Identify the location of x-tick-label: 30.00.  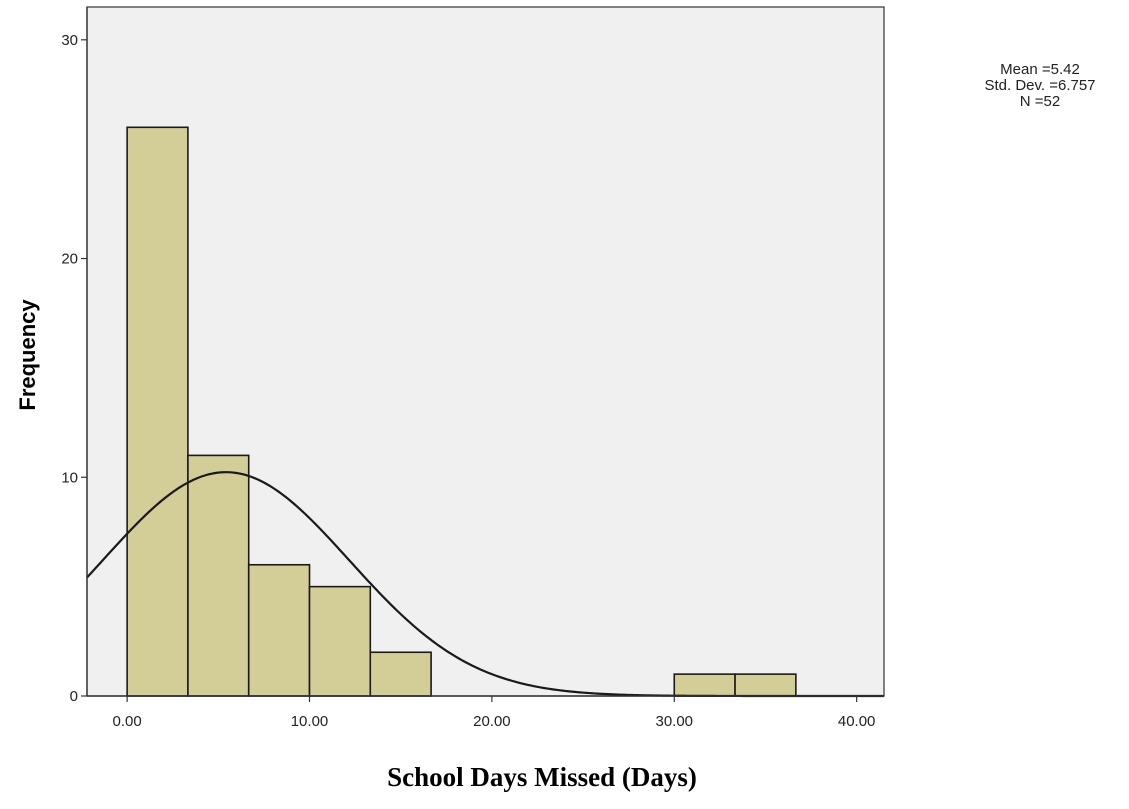
(674, 721).